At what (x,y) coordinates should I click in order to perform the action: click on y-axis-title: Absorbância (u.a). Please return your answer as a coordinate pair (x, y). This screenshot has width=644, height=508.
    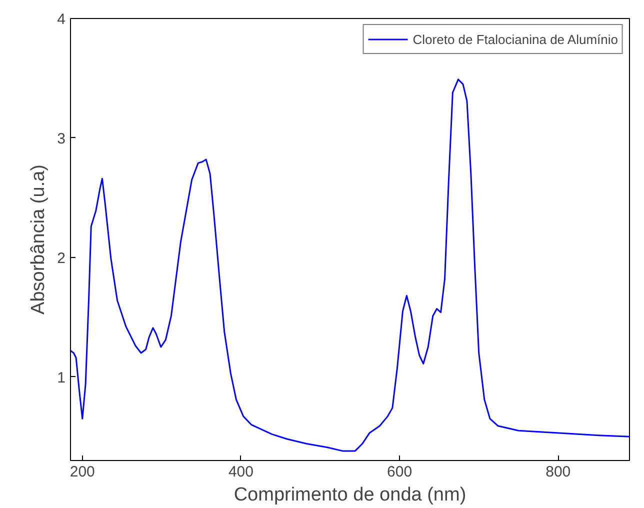
    Looking at the image, I should click on (39, 239).